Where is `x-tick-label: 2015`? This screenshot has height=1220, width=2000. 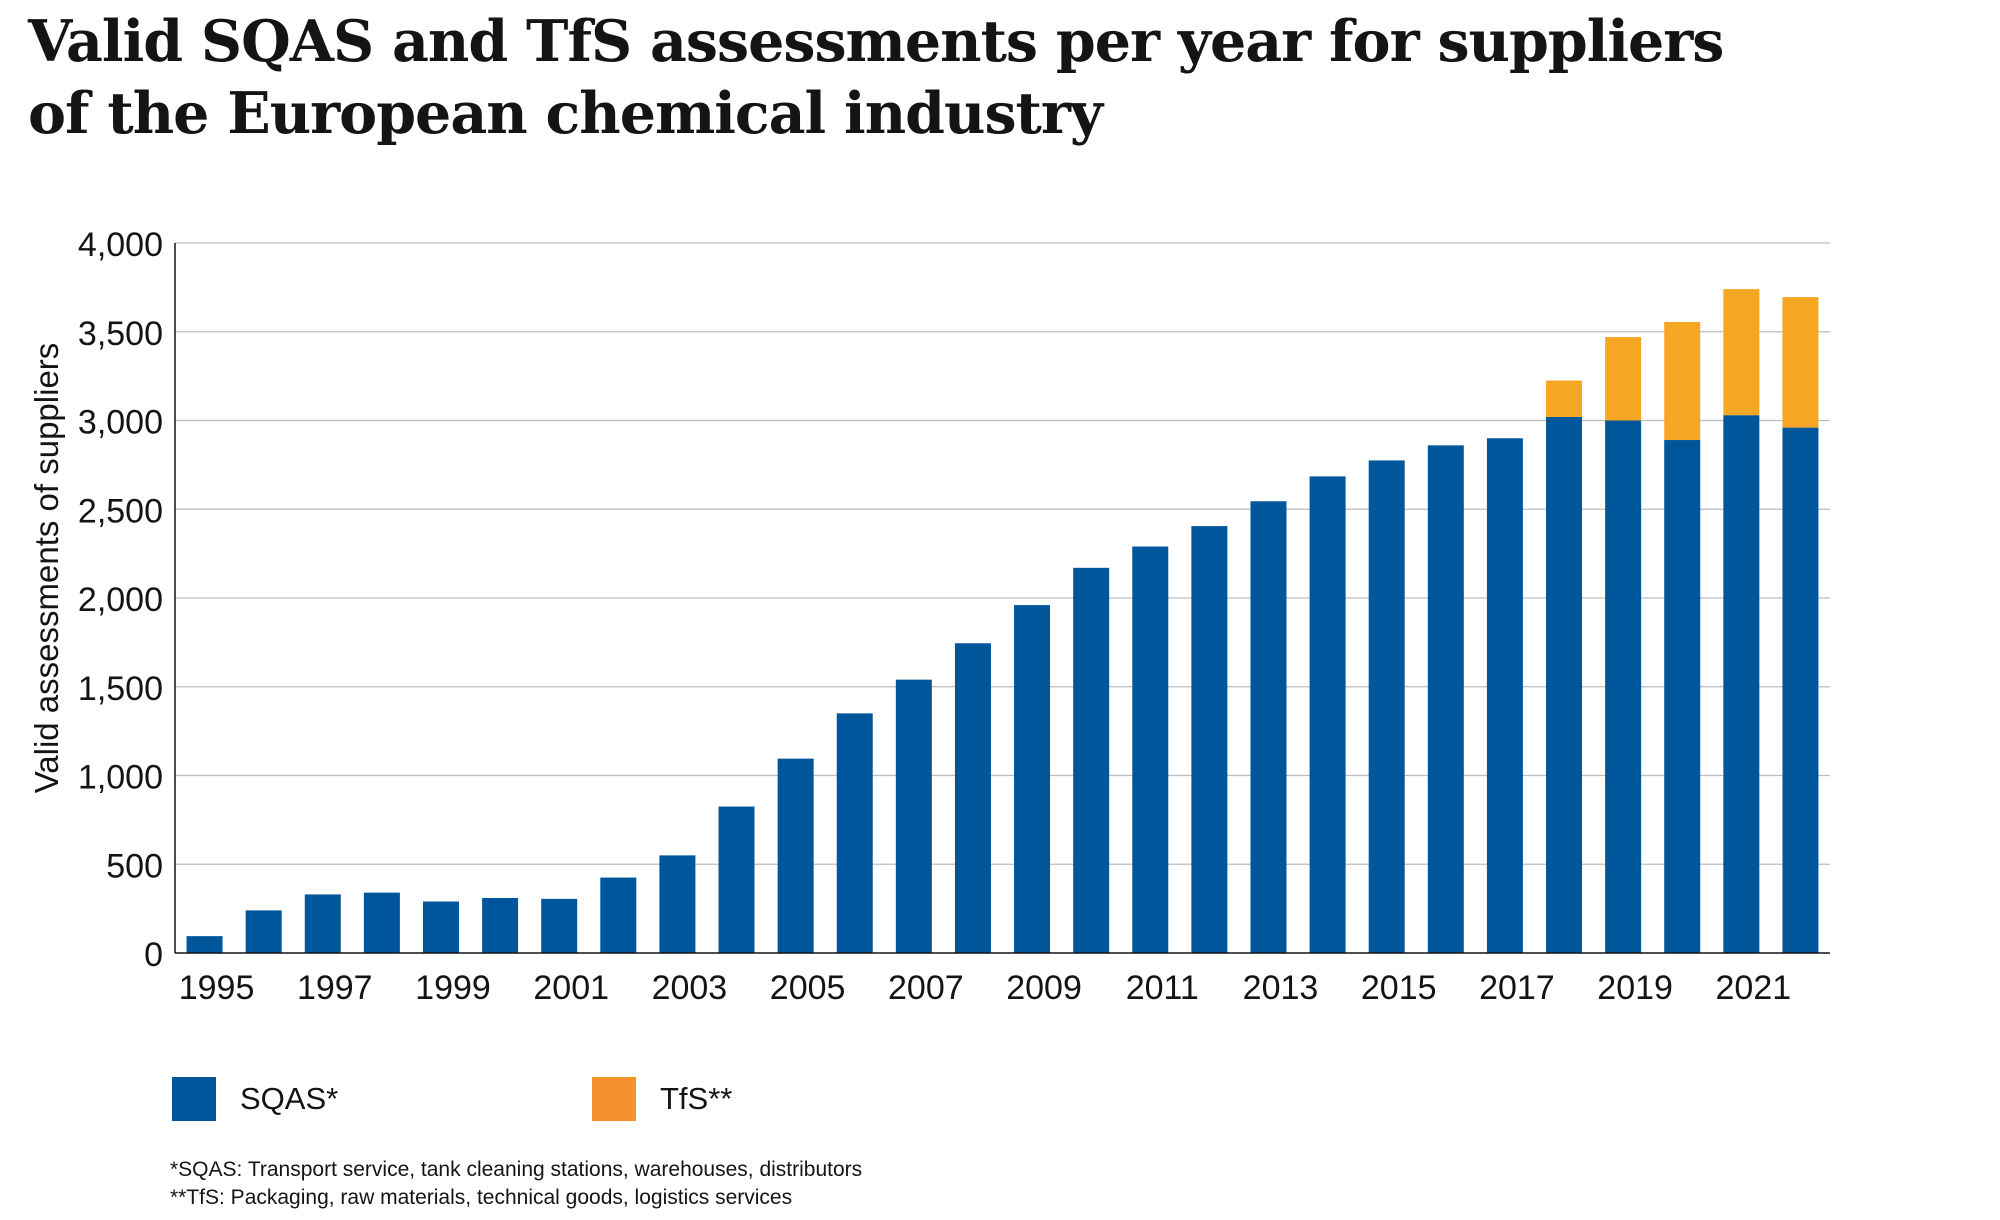
x-tick-label: 2015 is located at coordinates (1399, 988).